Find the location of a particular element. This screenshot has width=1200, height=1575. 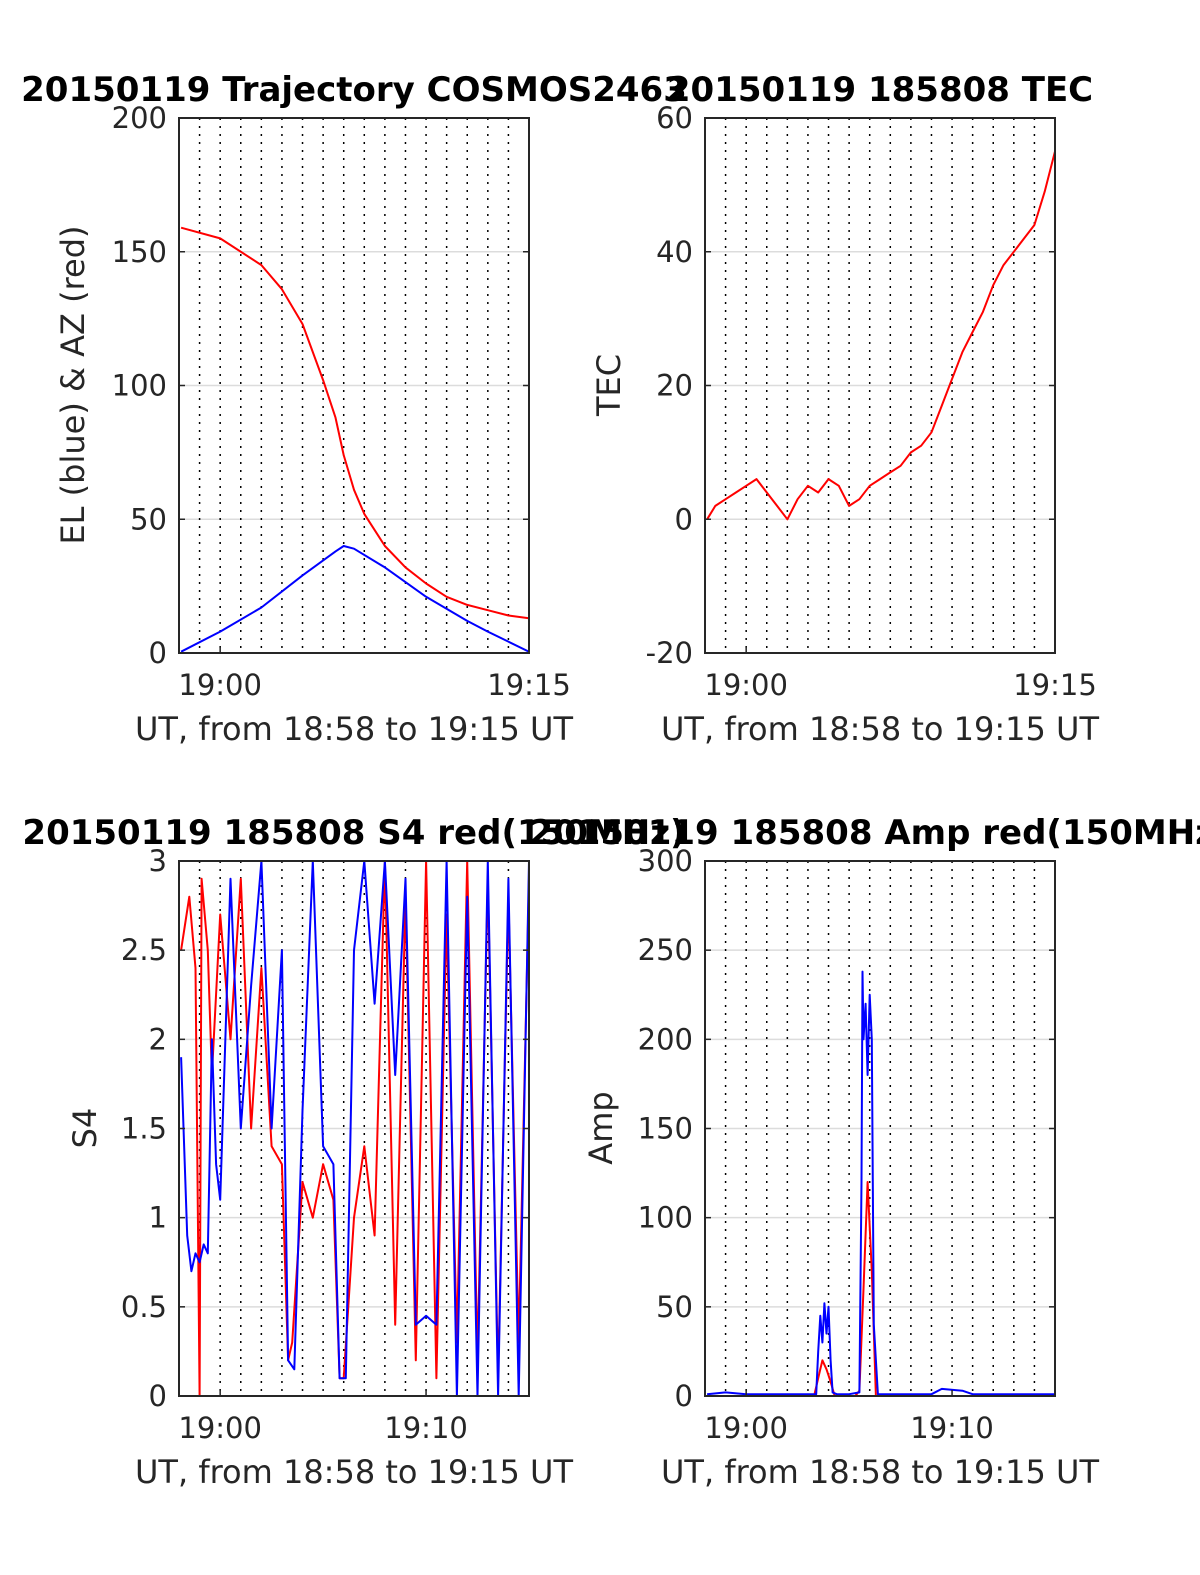

y-tick-label: 40 is located at coordinates (674, 252).